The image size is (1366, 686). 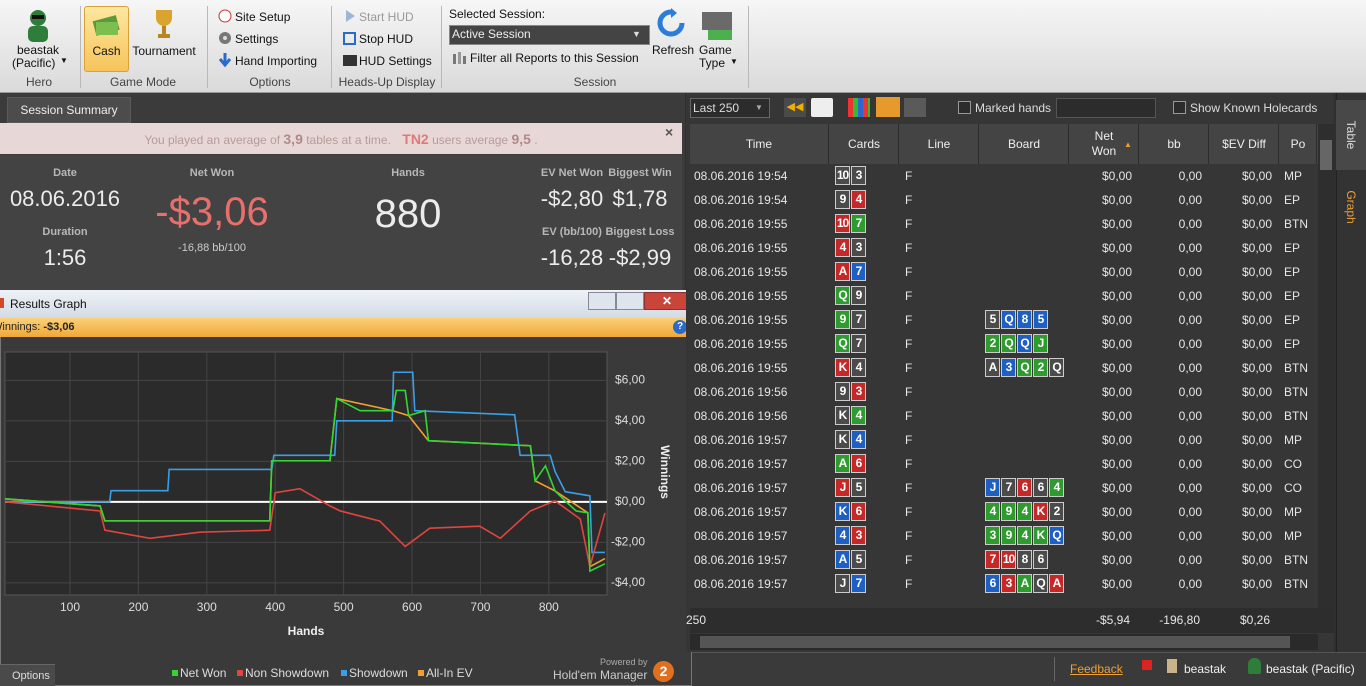 I want to click on tournament-label: Tournament, so click(x=164, y=51).